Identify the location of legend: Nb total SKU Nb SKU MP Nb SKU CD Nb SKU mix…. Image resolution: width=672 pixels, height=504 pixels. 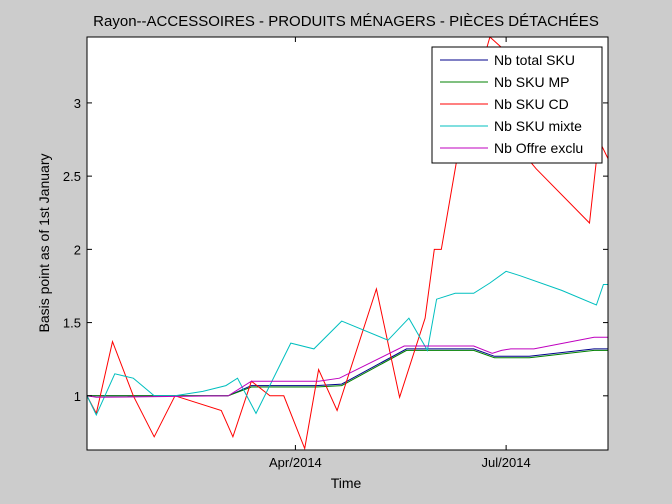
(517, 105).